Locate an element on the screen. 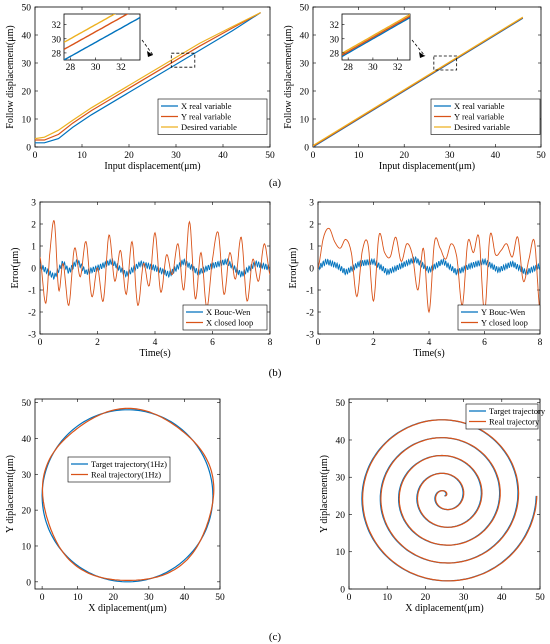  a_left-legend-label-1: Y real variable is located at coordinates (206, 117).